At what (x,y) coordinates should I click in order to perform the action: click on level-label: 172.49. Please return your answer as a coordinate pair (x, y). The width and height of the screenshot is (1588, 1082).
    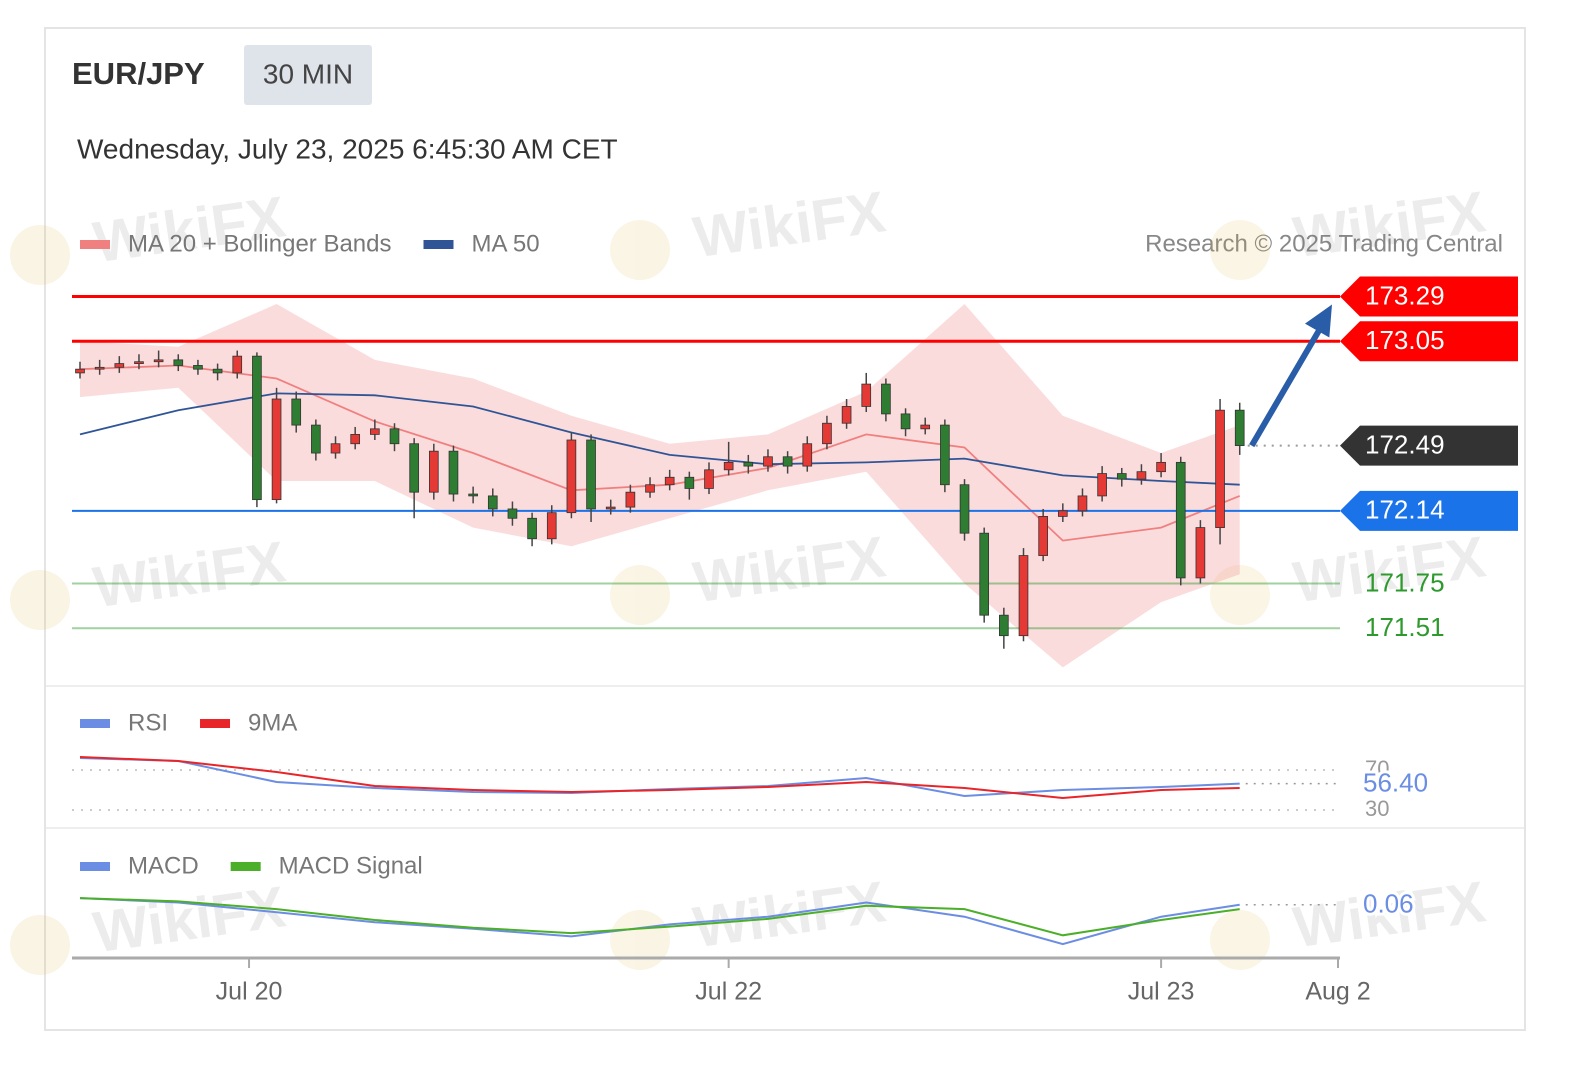
    Looking at the image, I should click on (1405, 444).